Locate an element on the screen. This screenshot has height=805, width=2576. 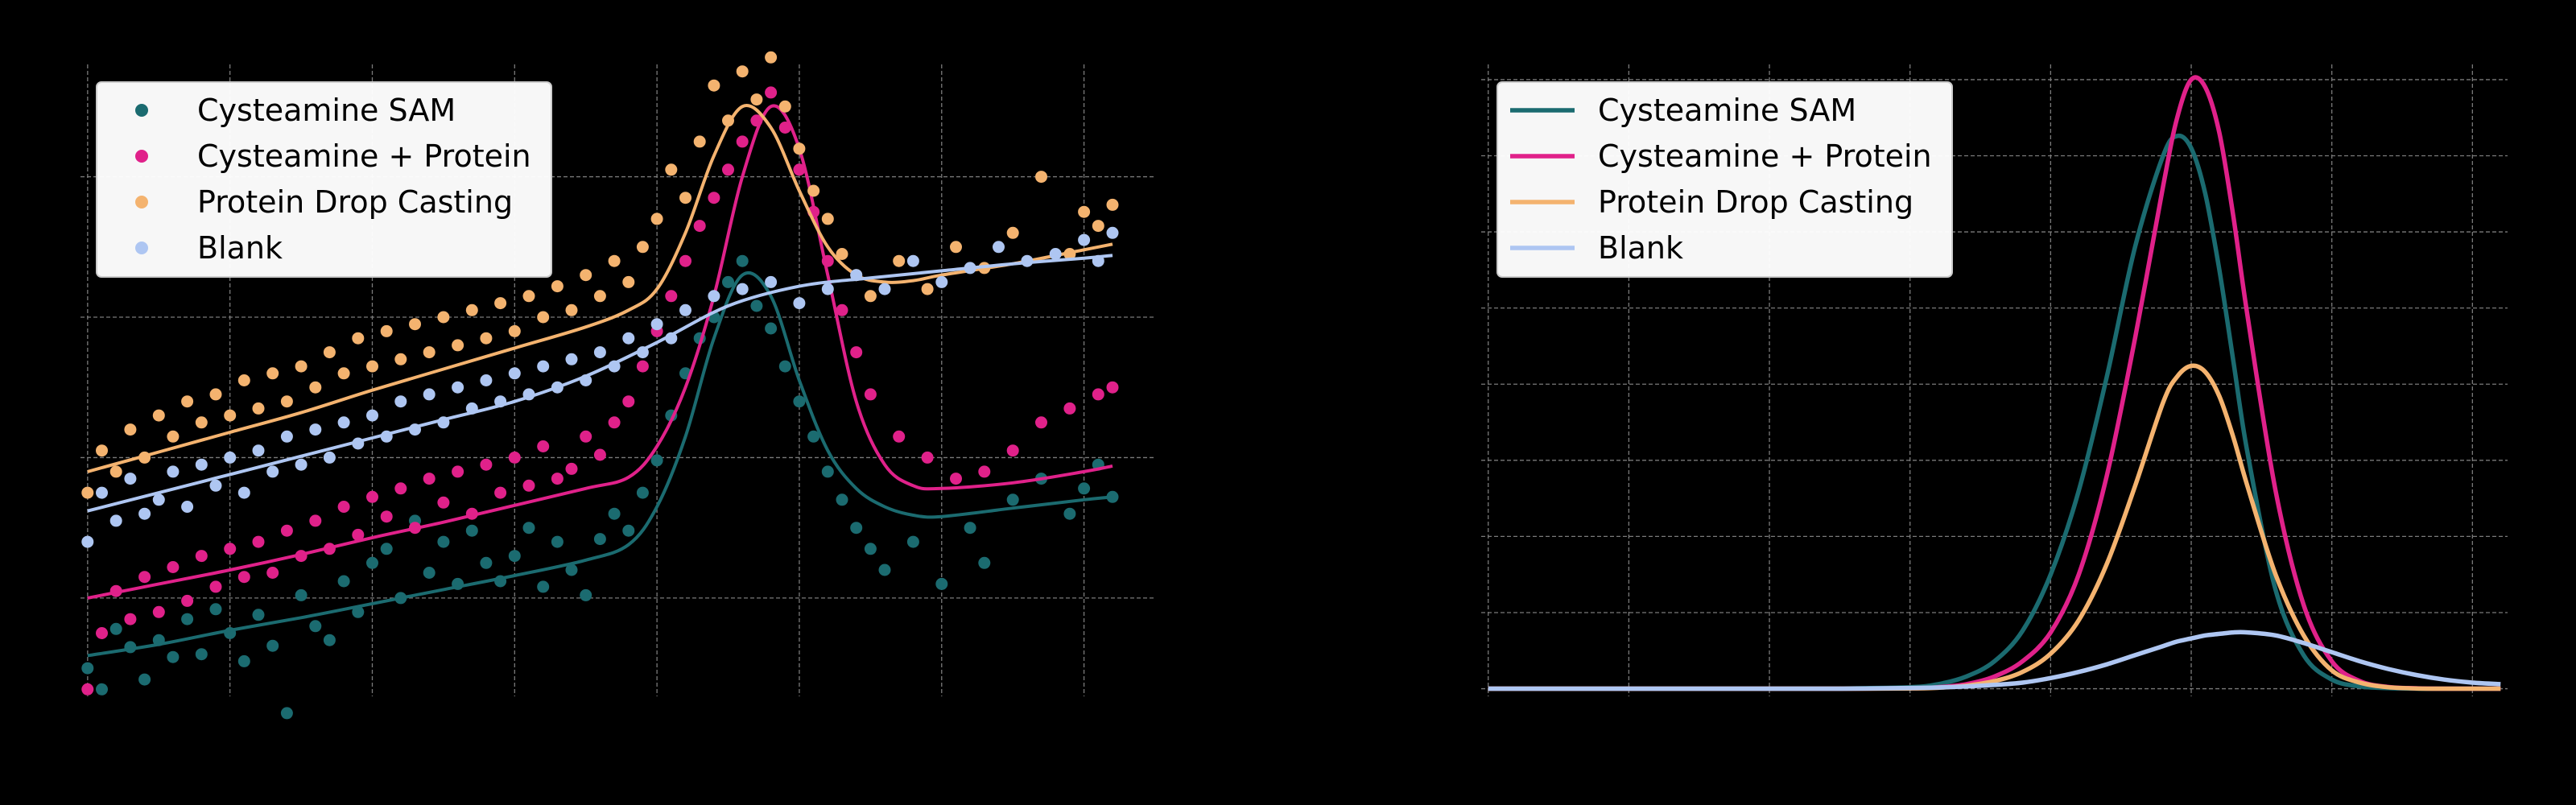
legend-marker is located at coordinates (141, 248).